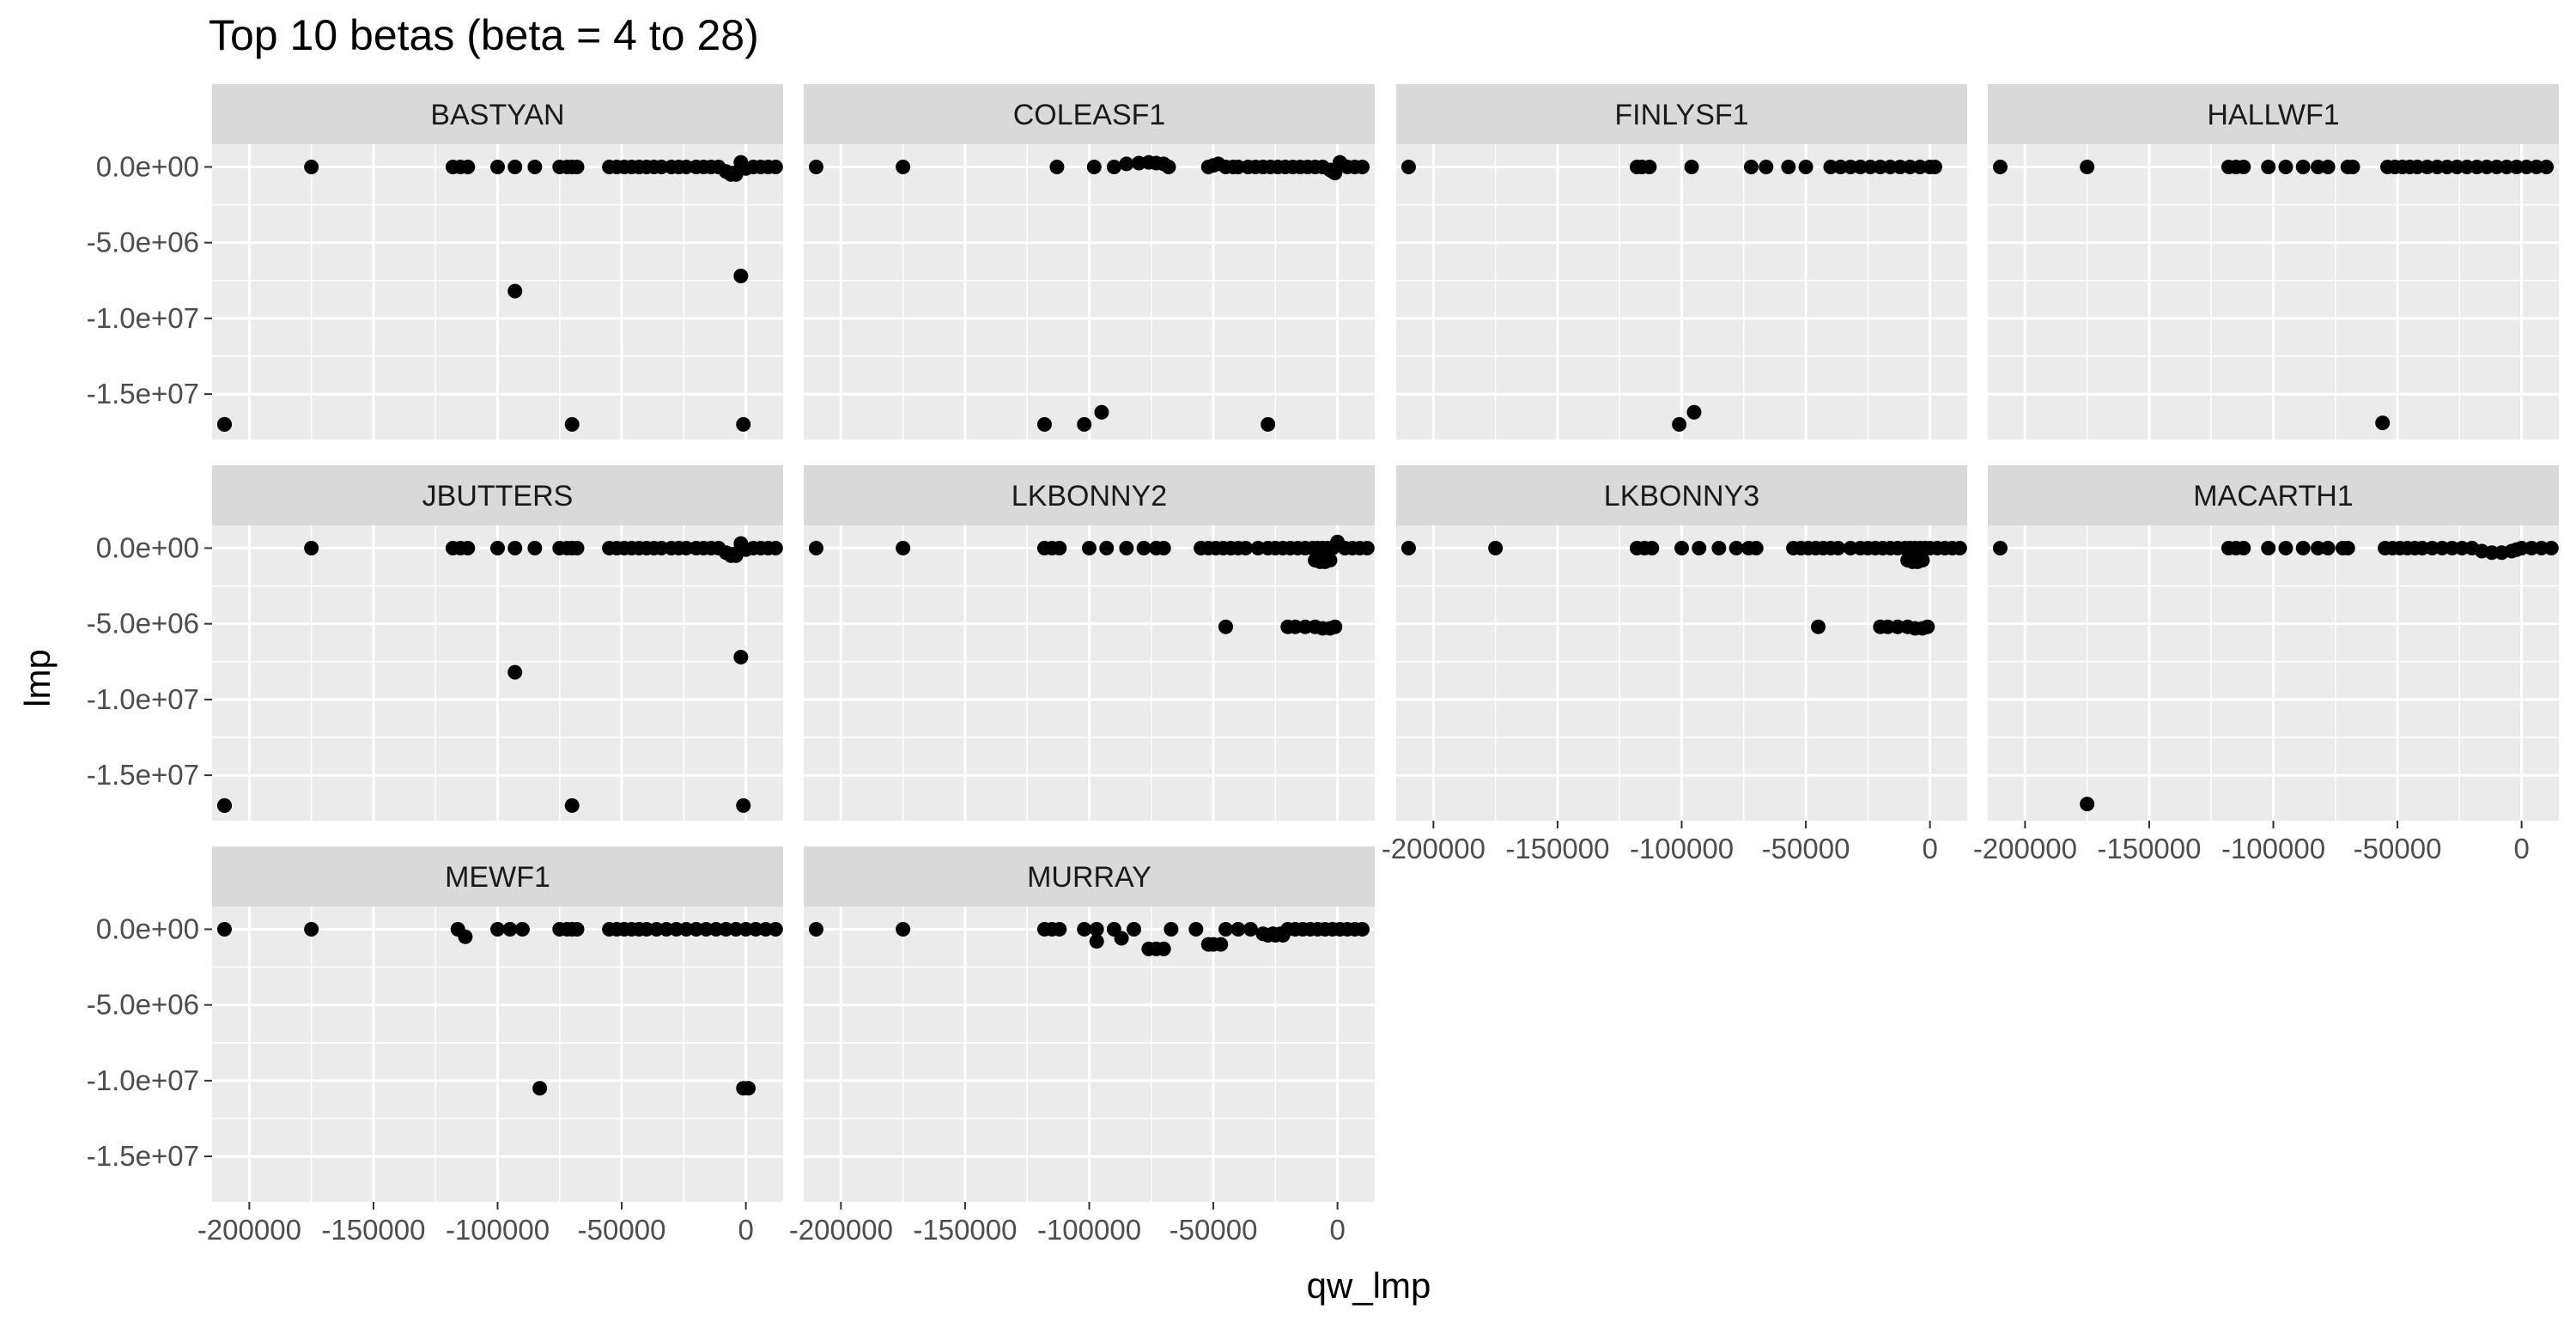 The image size is (2576, 1322). I want to click on facet-panel: HALLWF1, so click(2273, 262).